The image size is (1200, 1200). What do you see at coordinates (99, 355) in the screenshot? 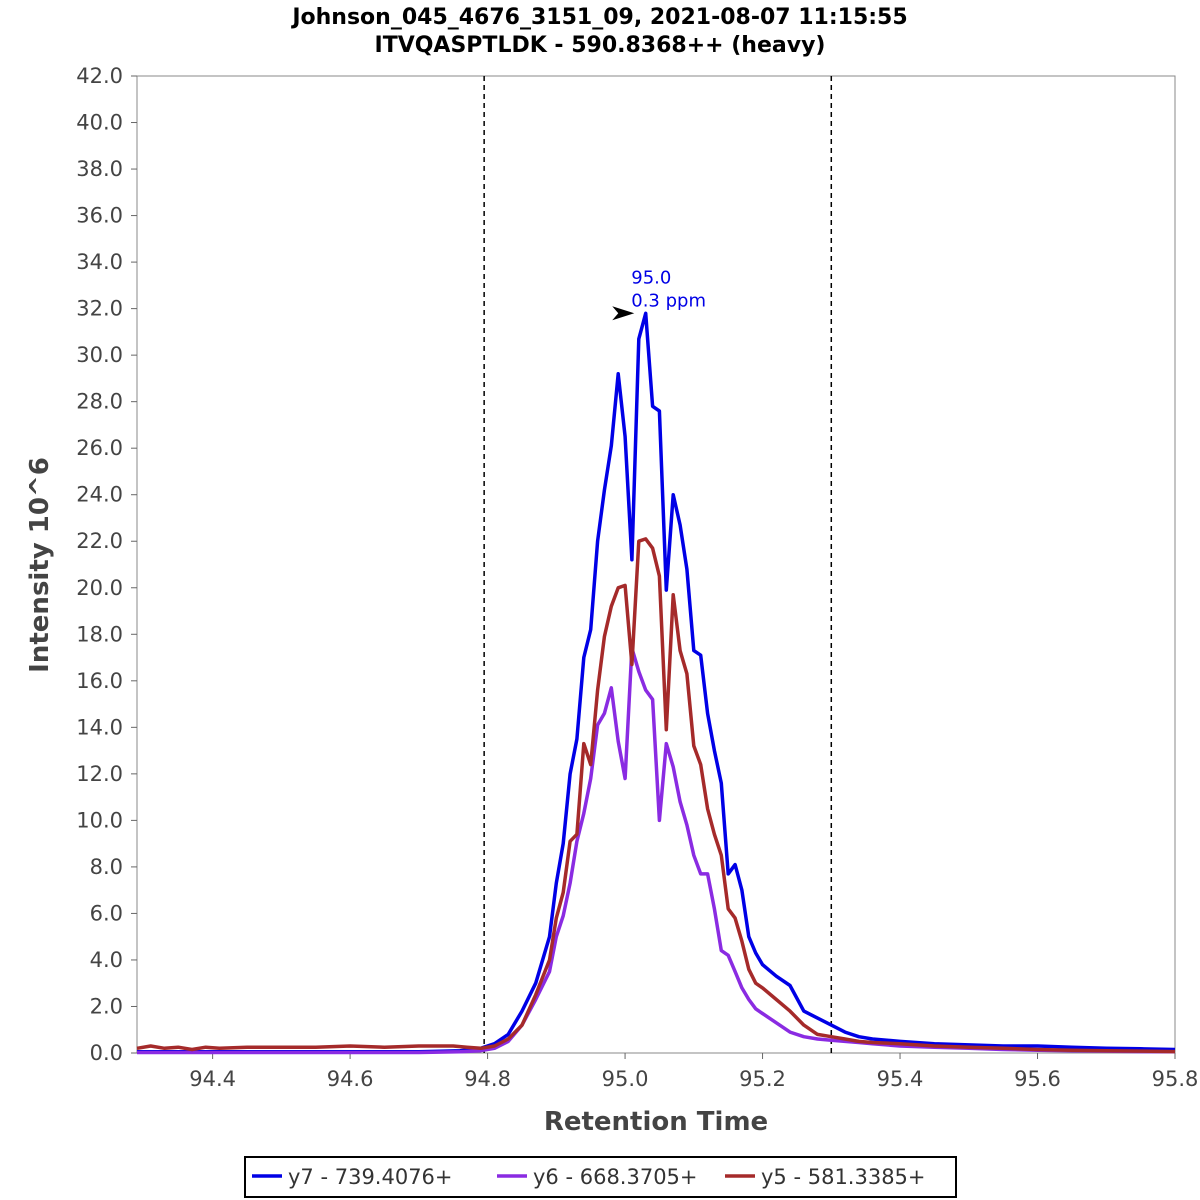
I see `y-tick-label: 30.0` at bounding box center [99, 355].